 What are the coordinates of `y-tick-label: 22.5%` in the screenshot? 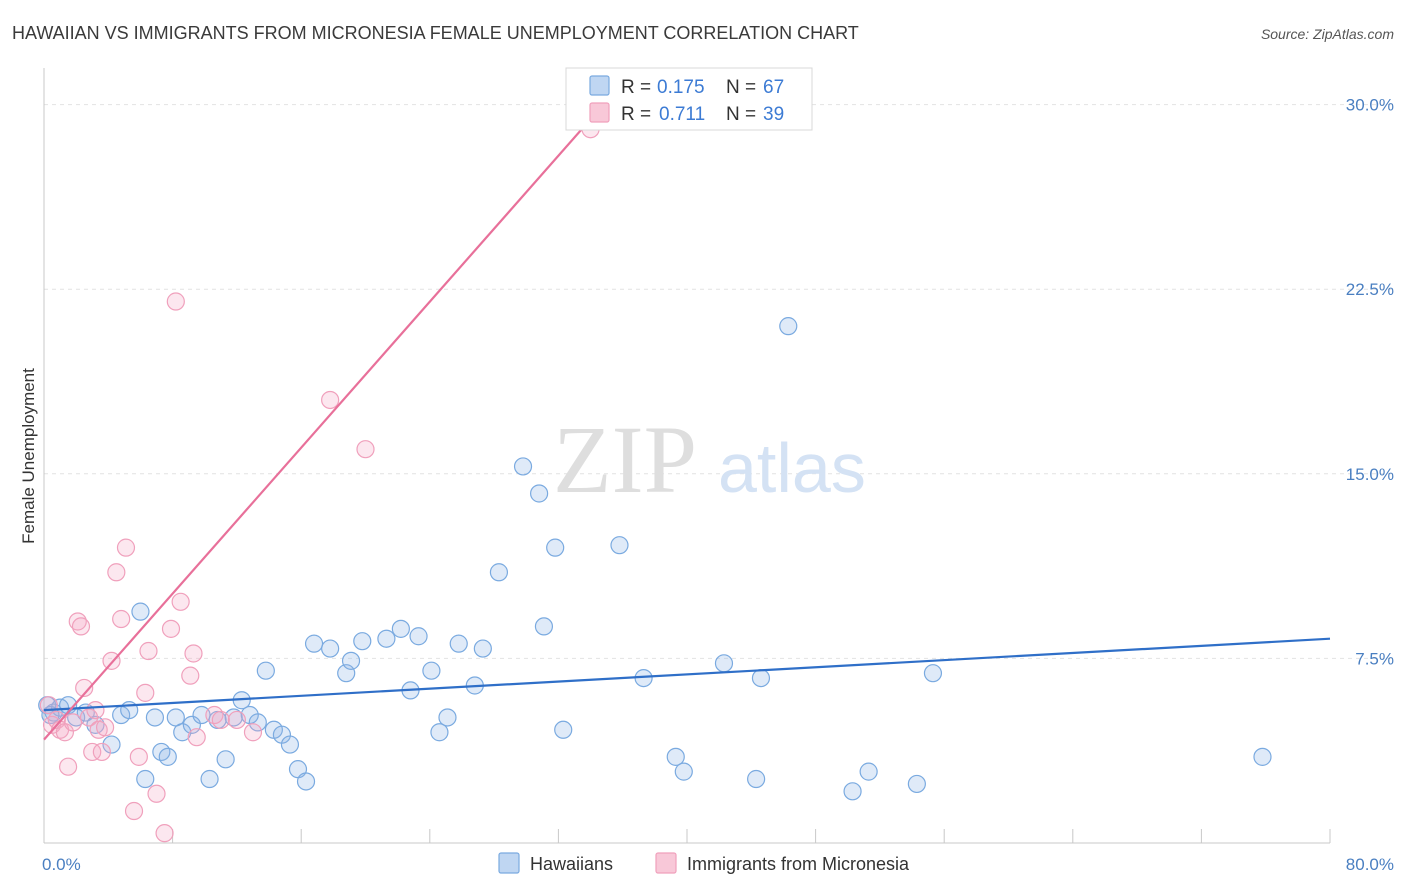 It's located at (1370, 289).